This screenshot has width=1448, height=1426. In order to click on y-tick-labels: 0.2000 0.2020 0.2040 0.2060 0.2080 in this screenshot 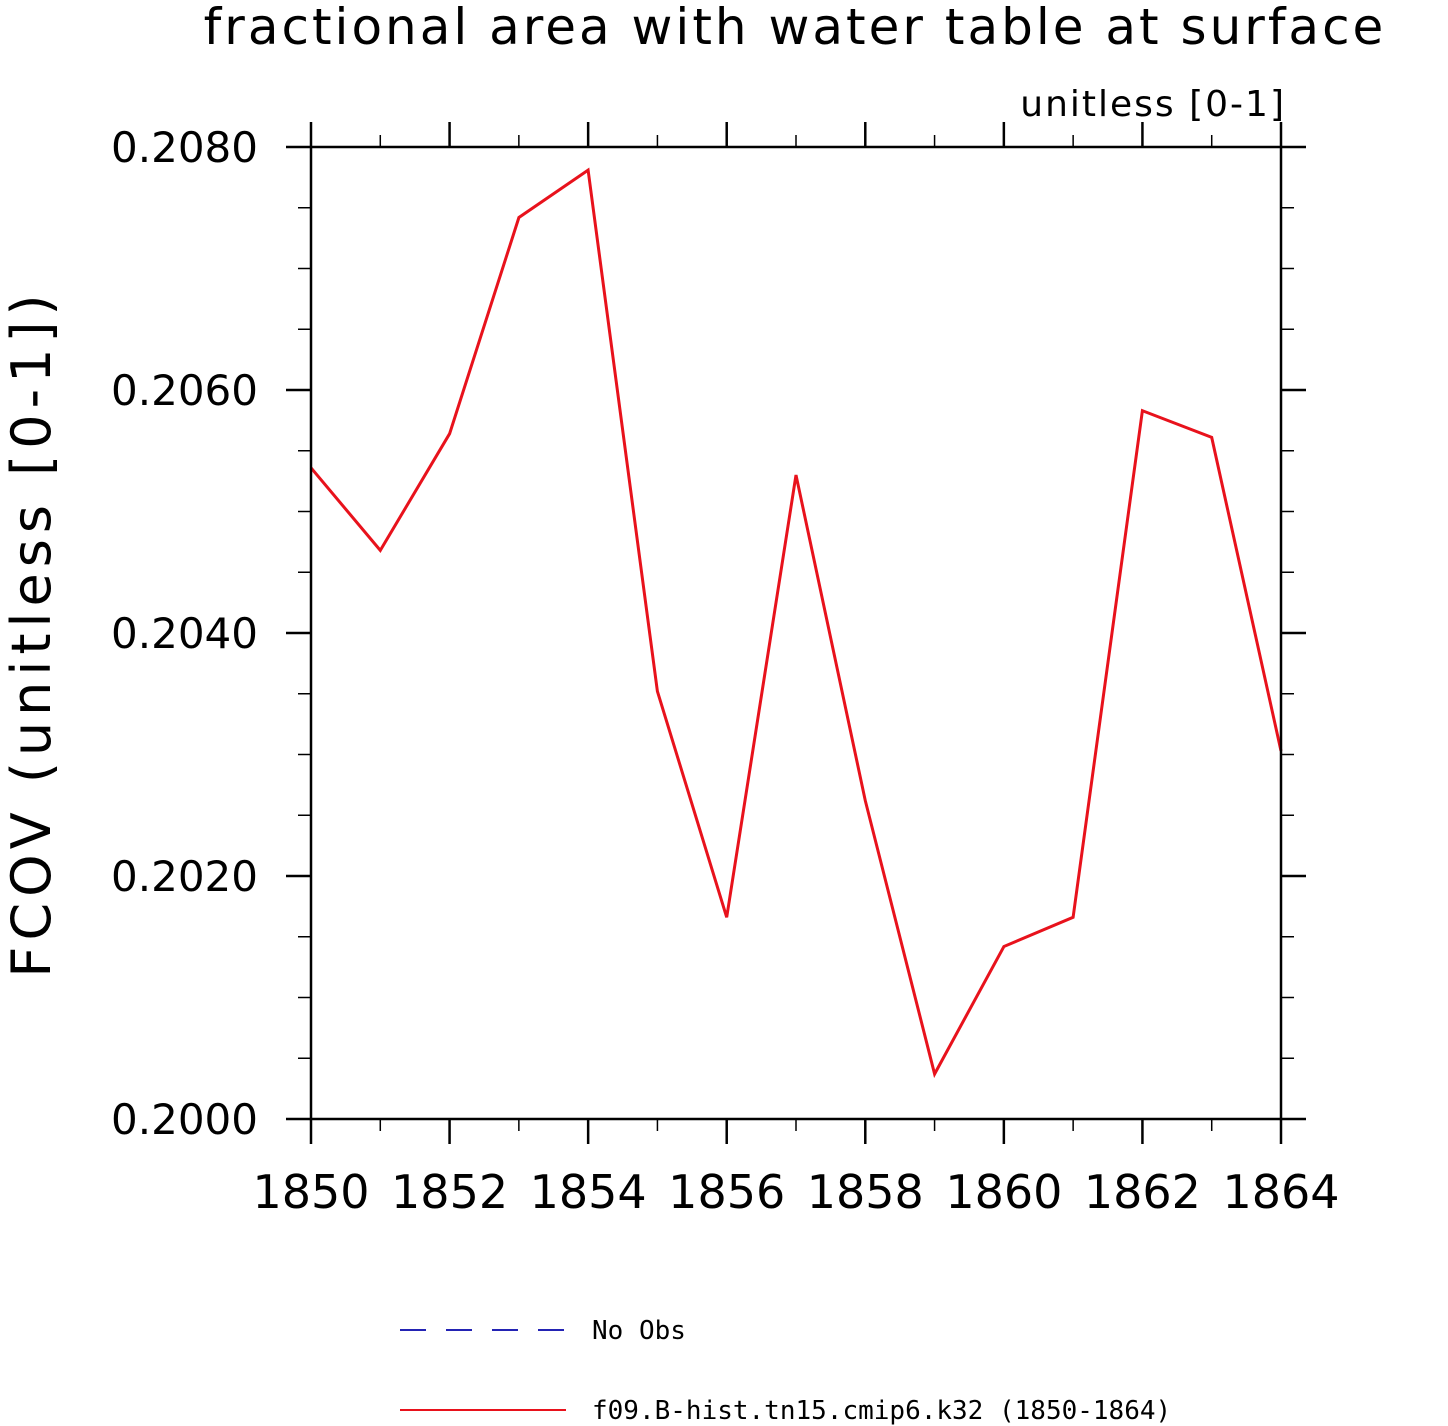, I will do `click(184, 633)`.